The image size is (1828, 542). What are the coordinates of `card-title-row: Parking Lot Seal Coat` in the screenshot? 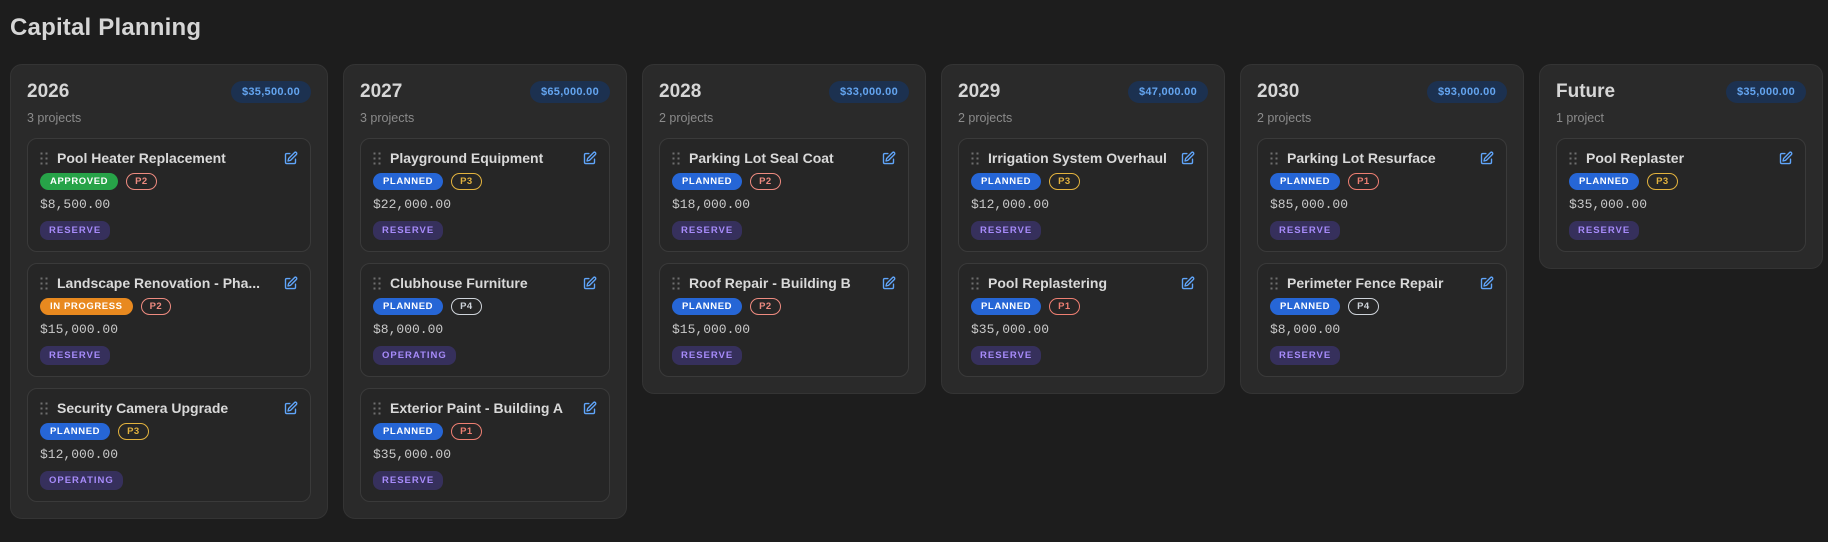 It's located at (784, 158).